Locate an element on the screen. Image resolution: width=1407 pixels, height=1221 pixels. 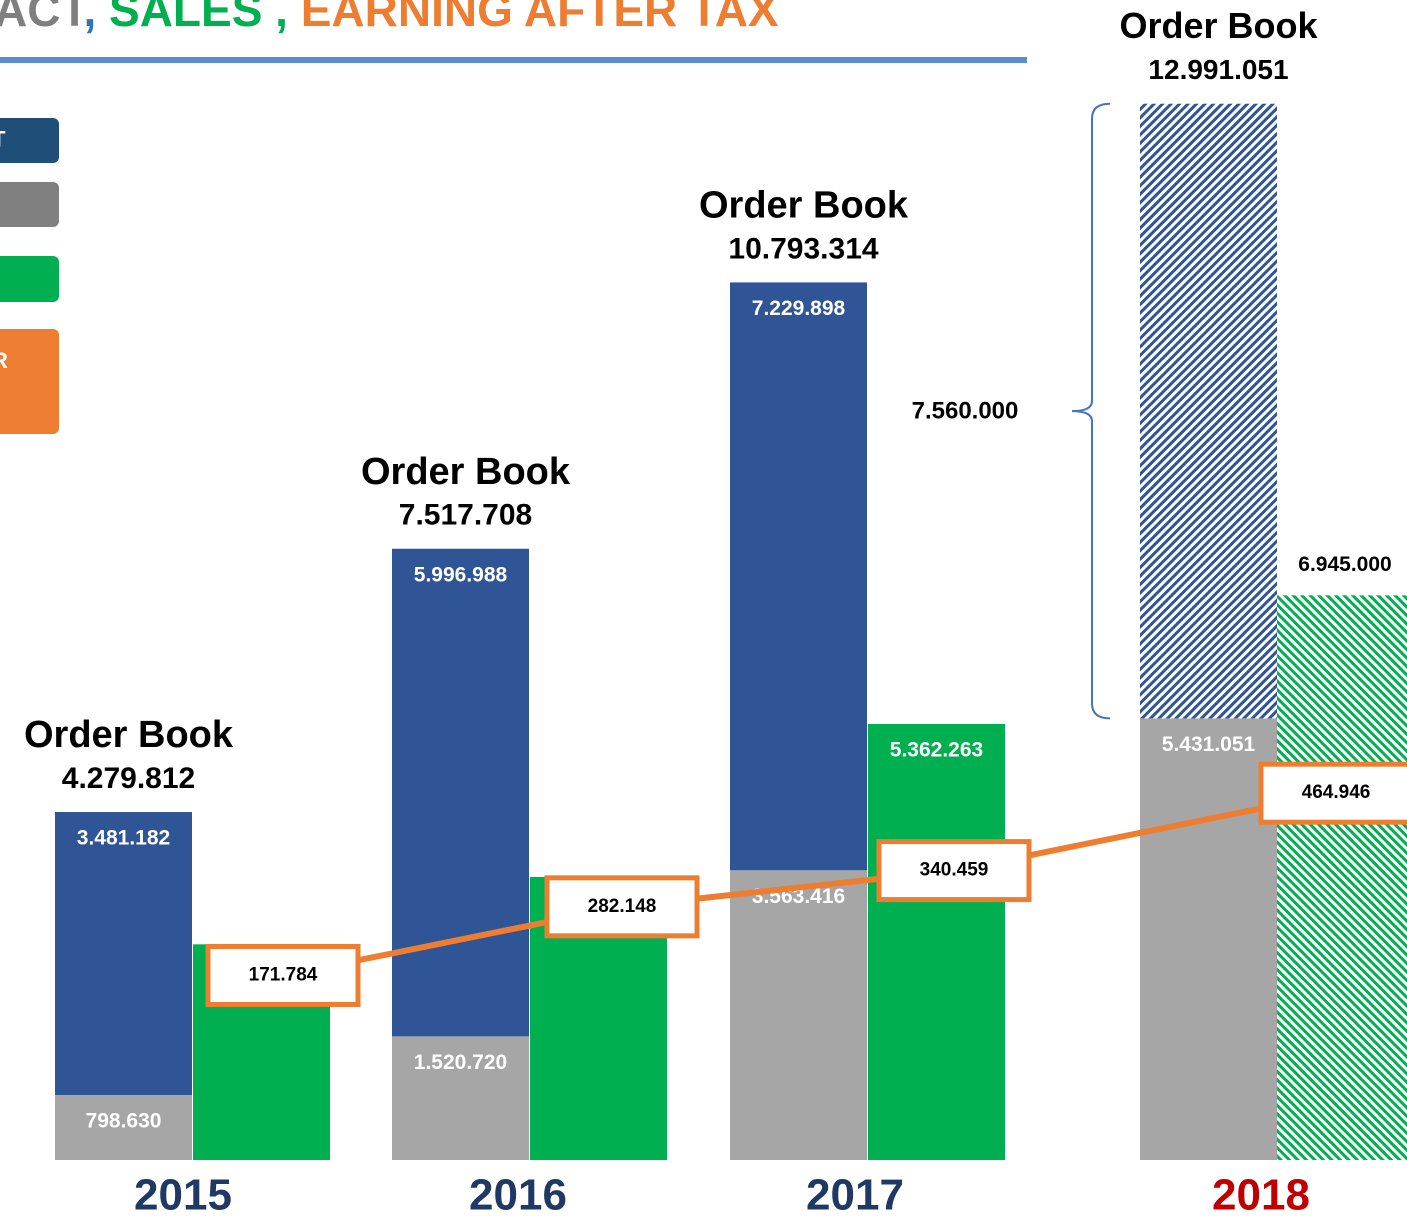
order-book-total: 12.991.051 is located at coordinates (1218, 69).